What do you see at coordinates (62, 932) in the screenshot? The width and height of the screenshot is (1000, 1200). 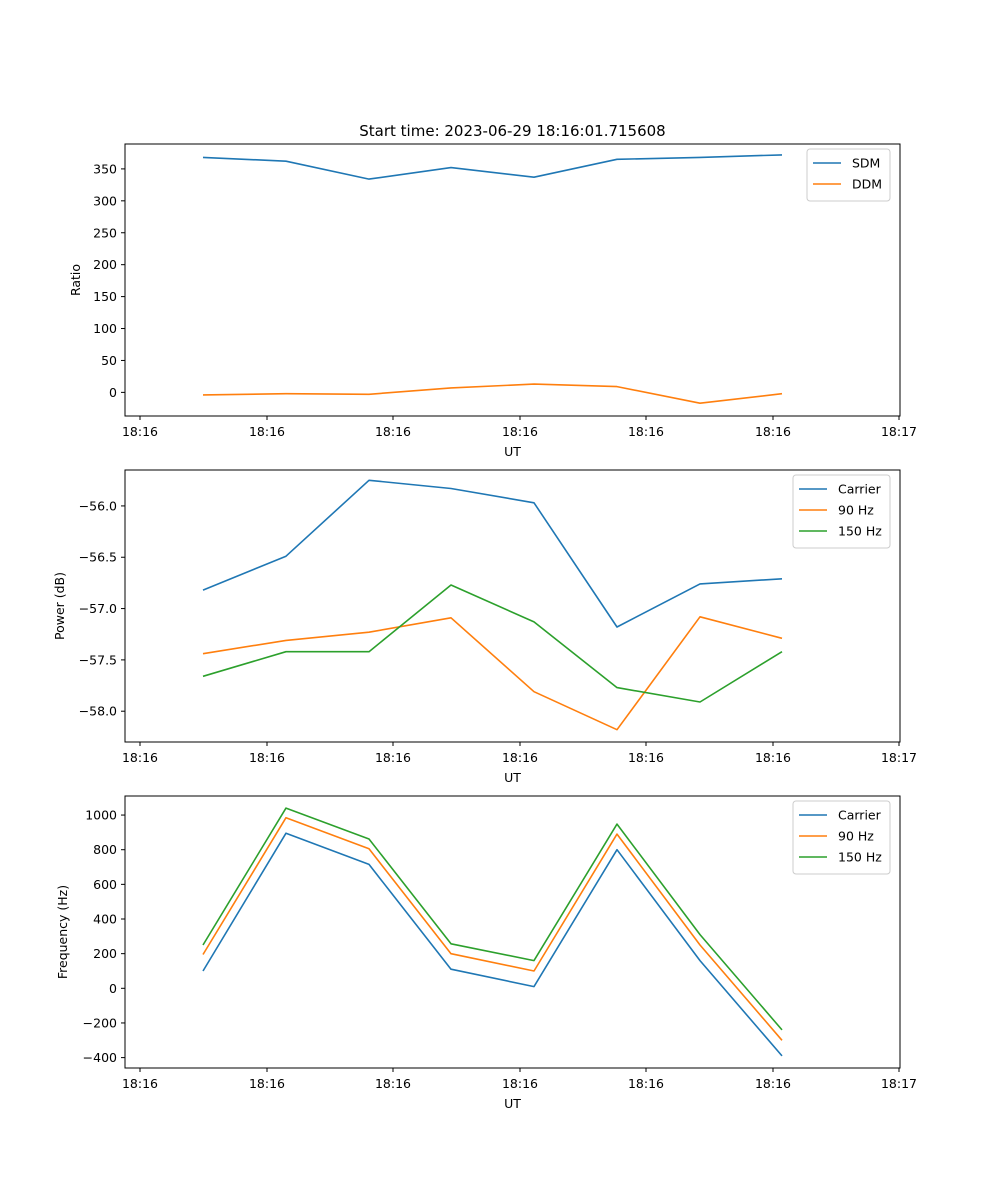 I see `y-axis-label: Frequency (Hz)` at bounding box center [62, 932].